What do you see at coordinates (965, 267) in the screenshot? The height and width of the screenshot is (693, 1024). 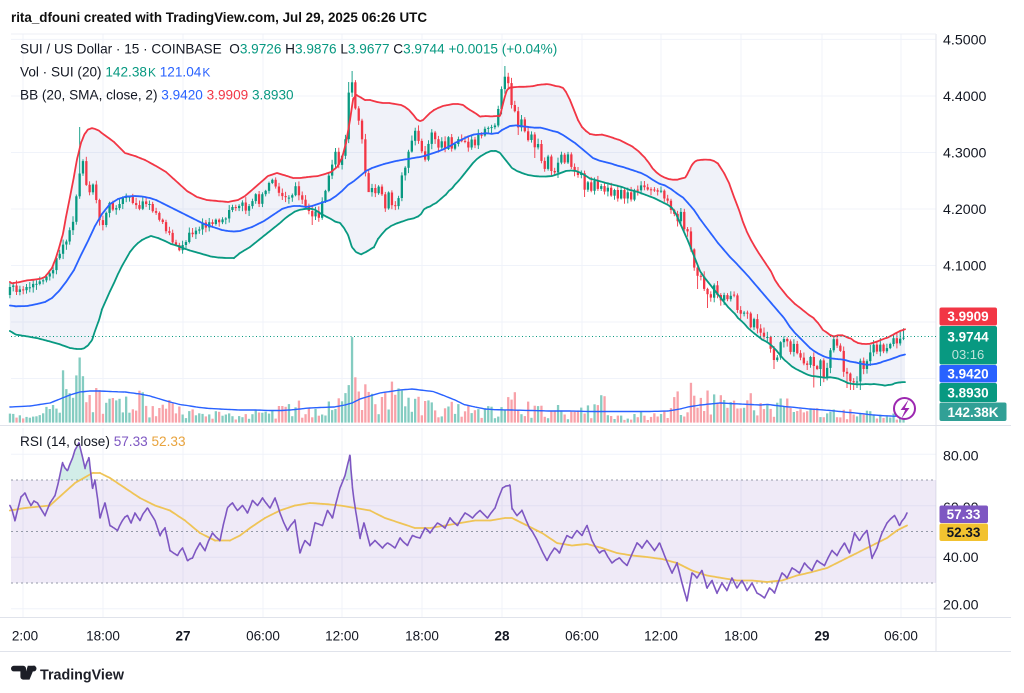 I see `svg-text: 4.1000` at bounding box center [965, 267].